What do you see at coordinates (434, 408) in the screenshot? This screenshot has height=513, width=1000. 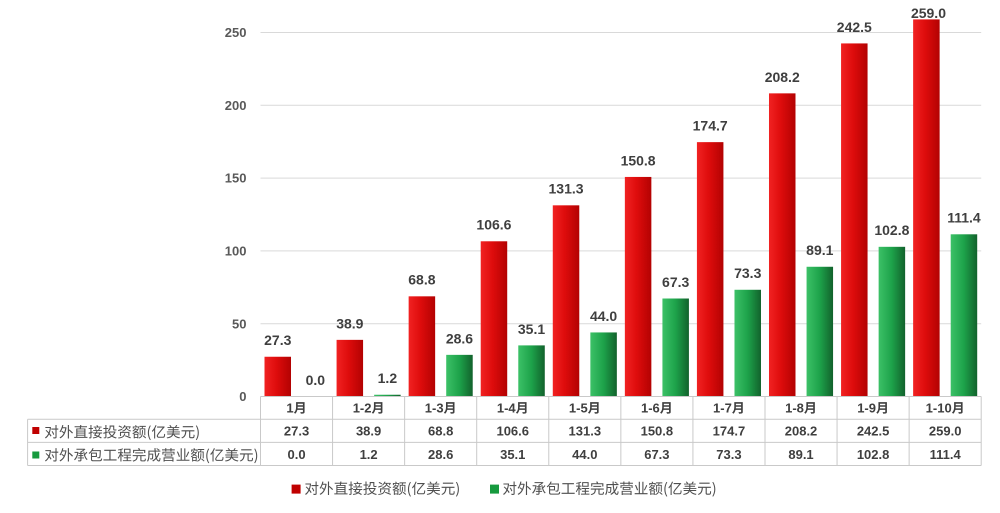 I see `svg-text: 1-3` at bounding box center [434, 408].